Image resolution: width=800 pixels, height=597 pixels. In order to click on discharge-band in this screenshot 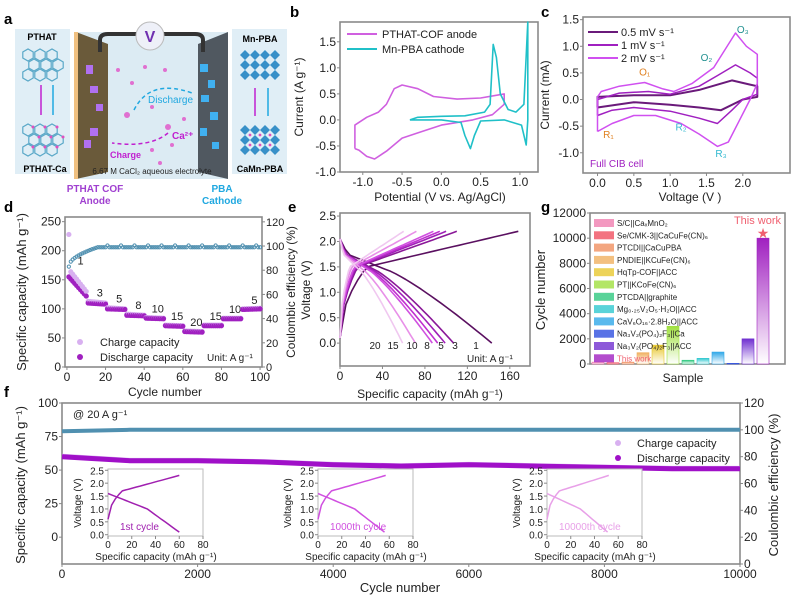, I will do `click(400, 463)`.